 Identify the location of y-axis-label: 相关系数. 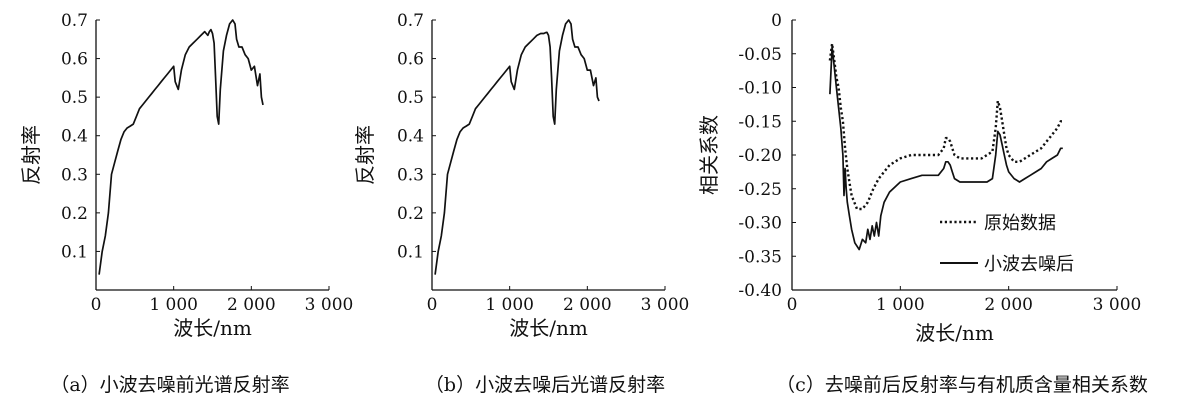
(709, 155).